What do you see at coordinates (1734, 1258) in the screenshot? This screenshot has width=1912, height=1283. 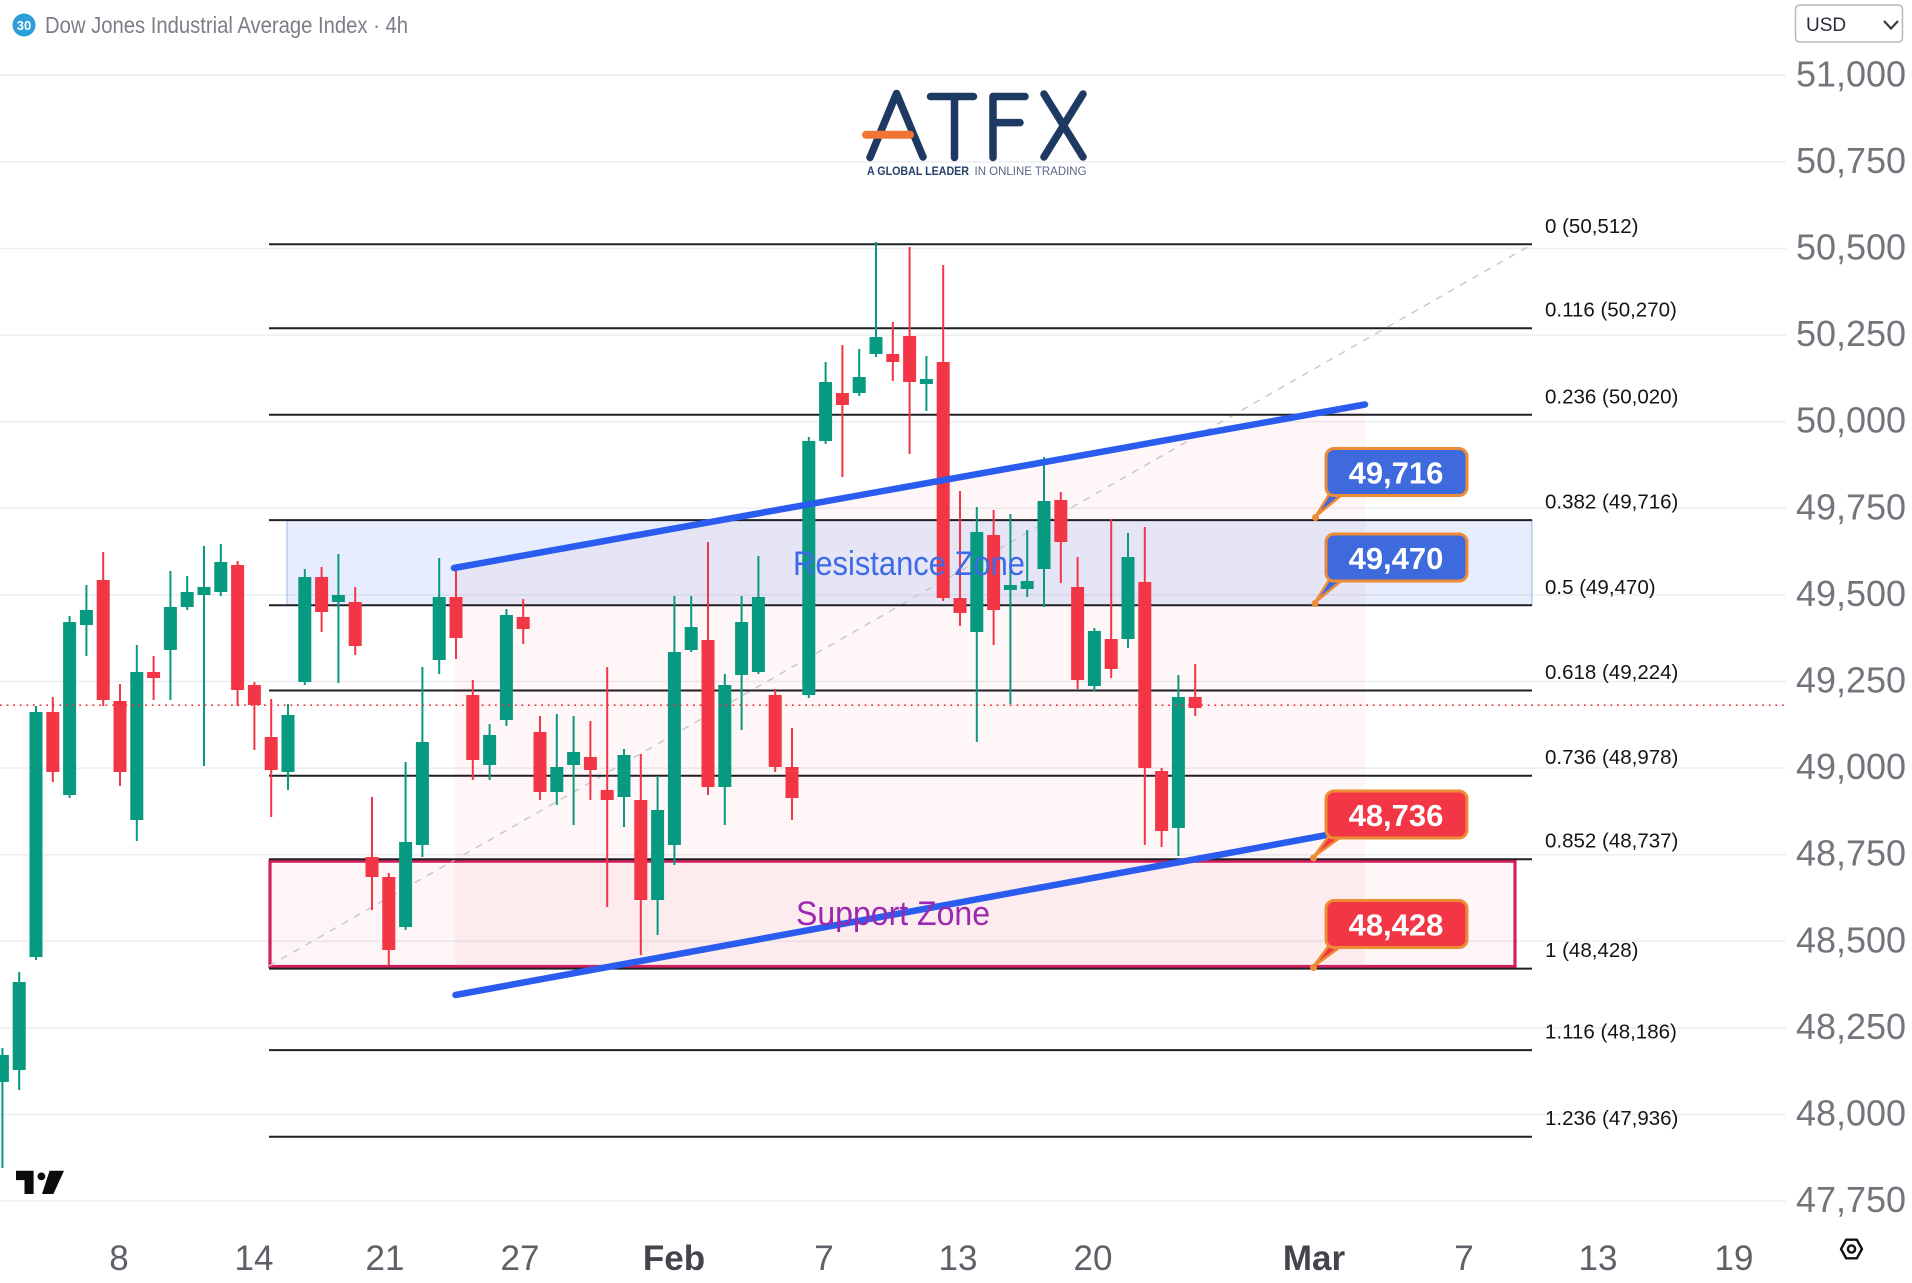 I see `svg-text: 19` at bounding box center [1734, 1258].